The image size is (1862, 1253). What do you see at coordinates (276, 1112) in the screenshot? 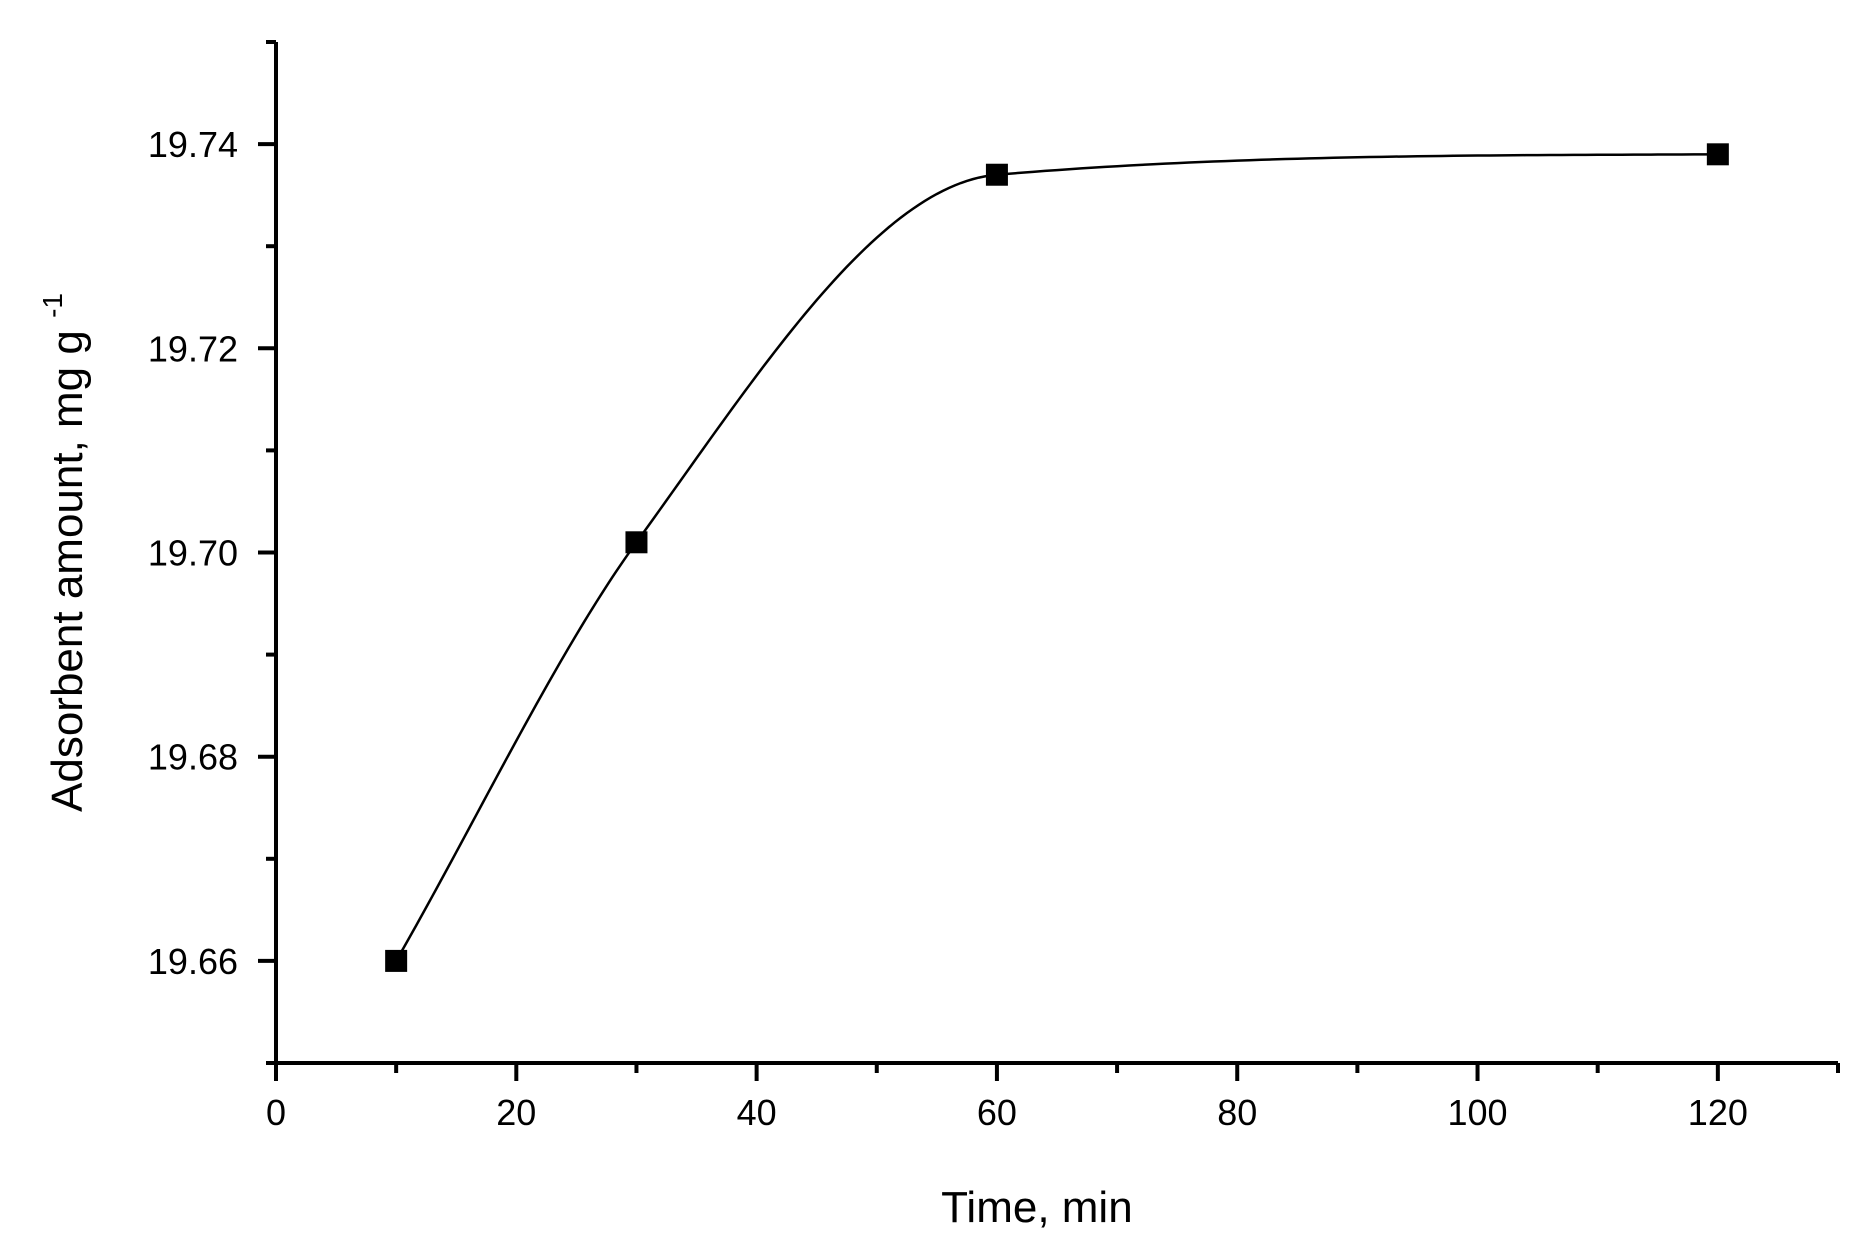
I see `x-tick-label: 0` at bounding box center [276, 1112].